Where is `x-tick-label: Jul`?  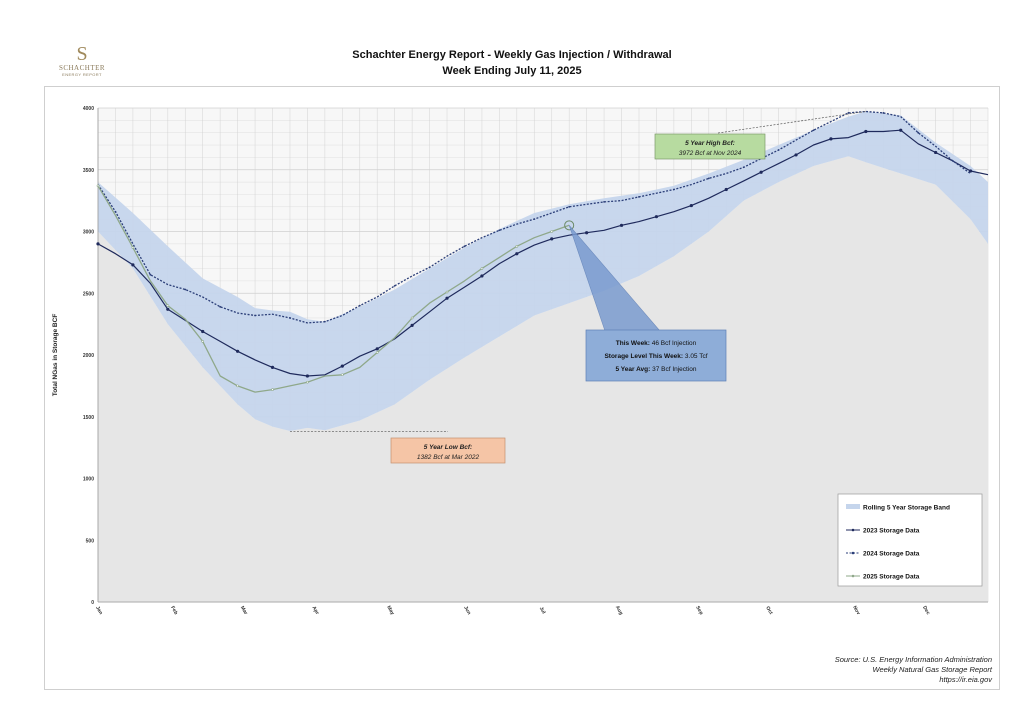 x-tick-label: Jul is located at coordinates (542, 611).